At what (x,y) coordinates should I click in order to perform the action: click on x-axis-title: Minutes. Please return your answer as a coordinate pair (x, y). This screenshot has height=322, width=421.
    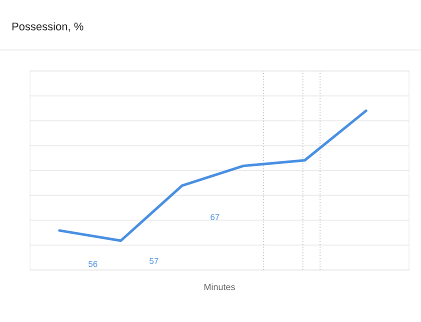
    Looking at the image, I should click on (219, 287).